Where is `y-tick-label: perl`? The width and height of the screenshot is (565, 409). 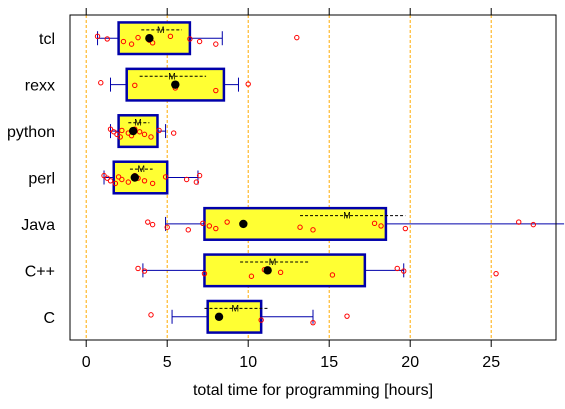
y-tick-label: perl is located at coordinates (41, 179).